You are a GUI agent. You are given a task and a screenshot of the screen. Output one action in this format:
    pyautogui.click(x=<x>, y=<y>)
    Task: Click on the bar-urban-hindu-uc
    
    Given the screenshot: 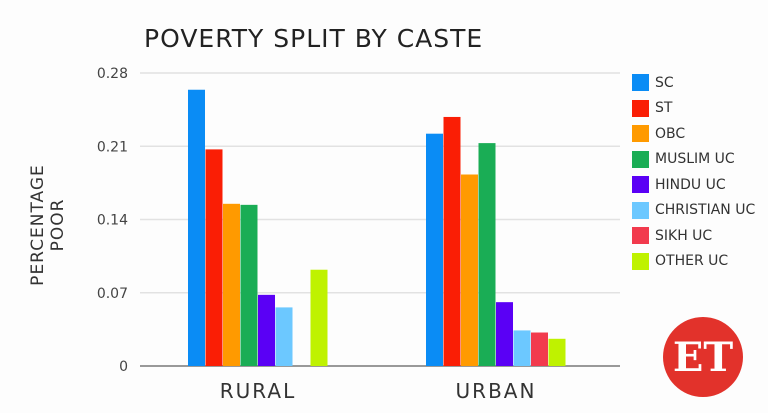 What is the action you would take?
    pyautogui.click(x=504, y=334)
    